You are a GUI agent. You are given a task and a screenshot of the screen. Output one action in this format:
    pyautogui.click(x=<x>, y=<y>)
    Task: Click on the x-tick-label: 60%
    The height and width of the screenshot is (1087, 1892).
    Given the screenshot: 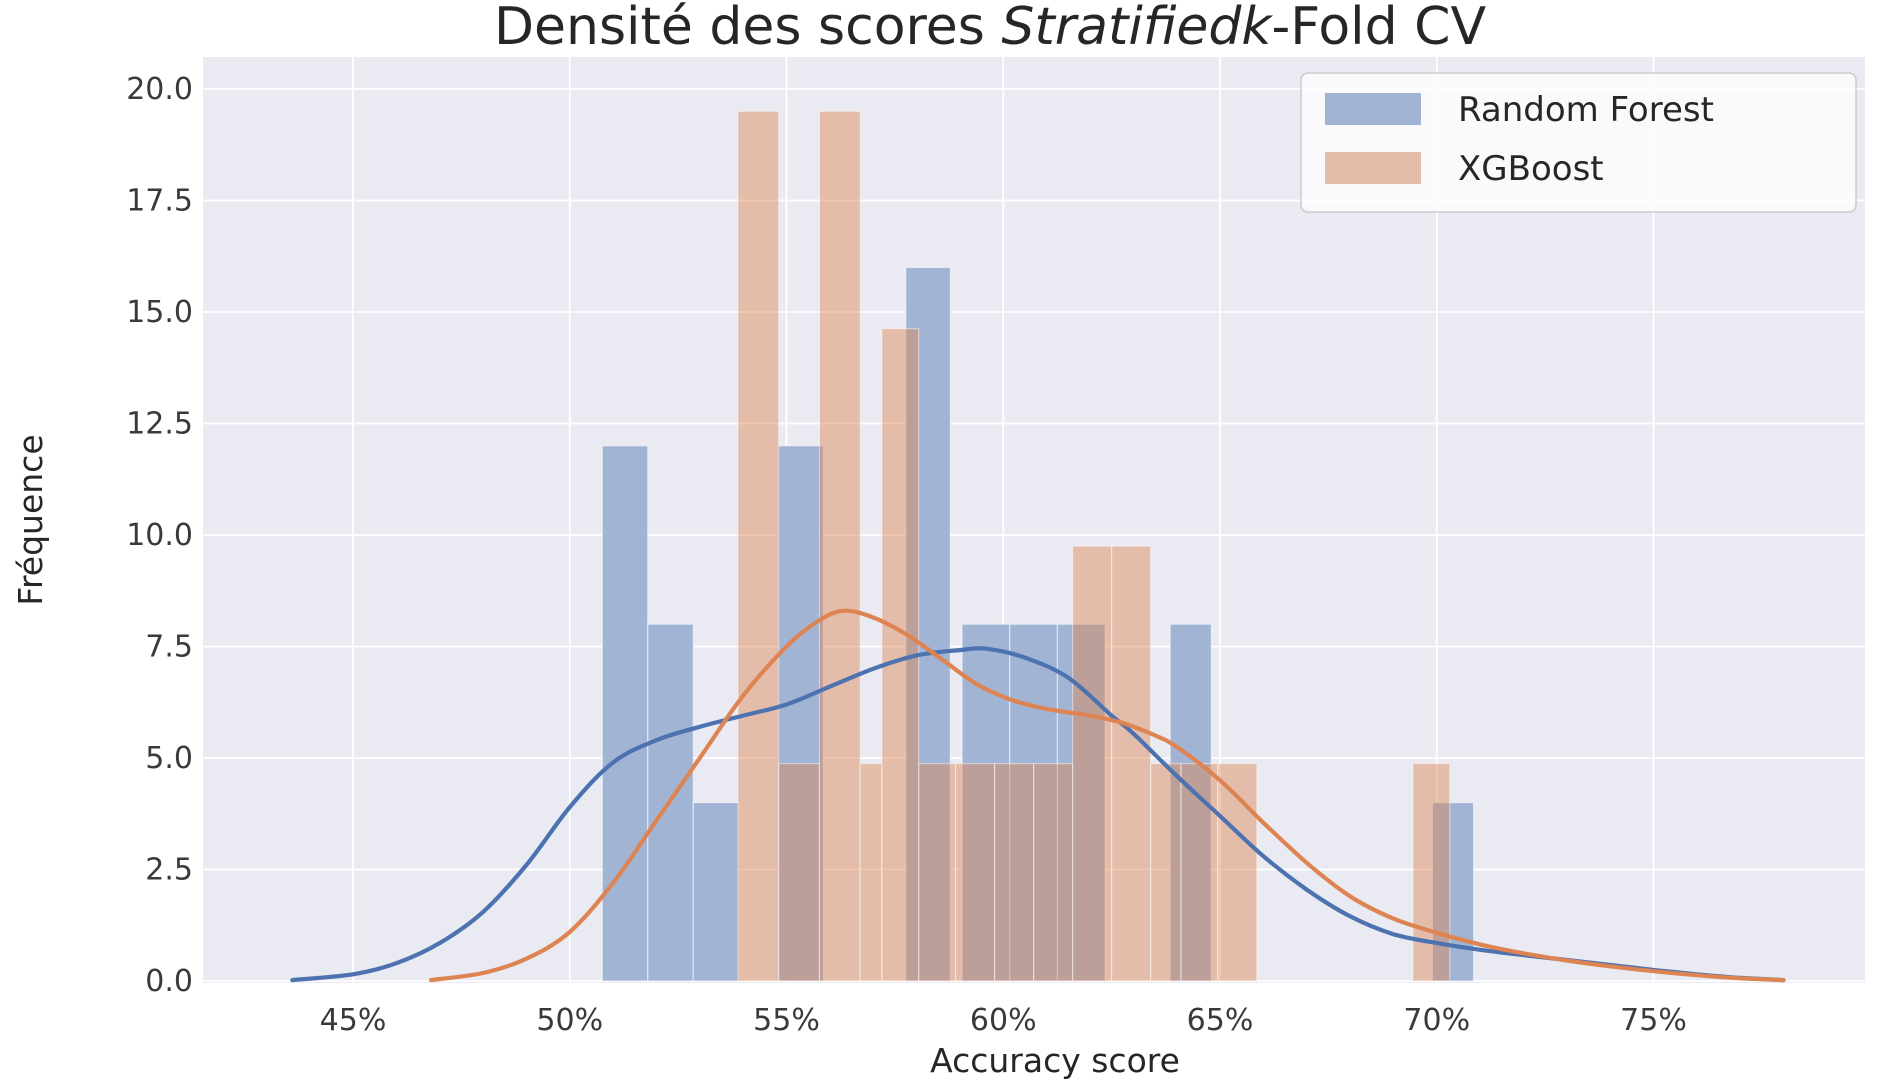 What is the action you would take?
    pyautogui.click(x=1003, y=1020)
    